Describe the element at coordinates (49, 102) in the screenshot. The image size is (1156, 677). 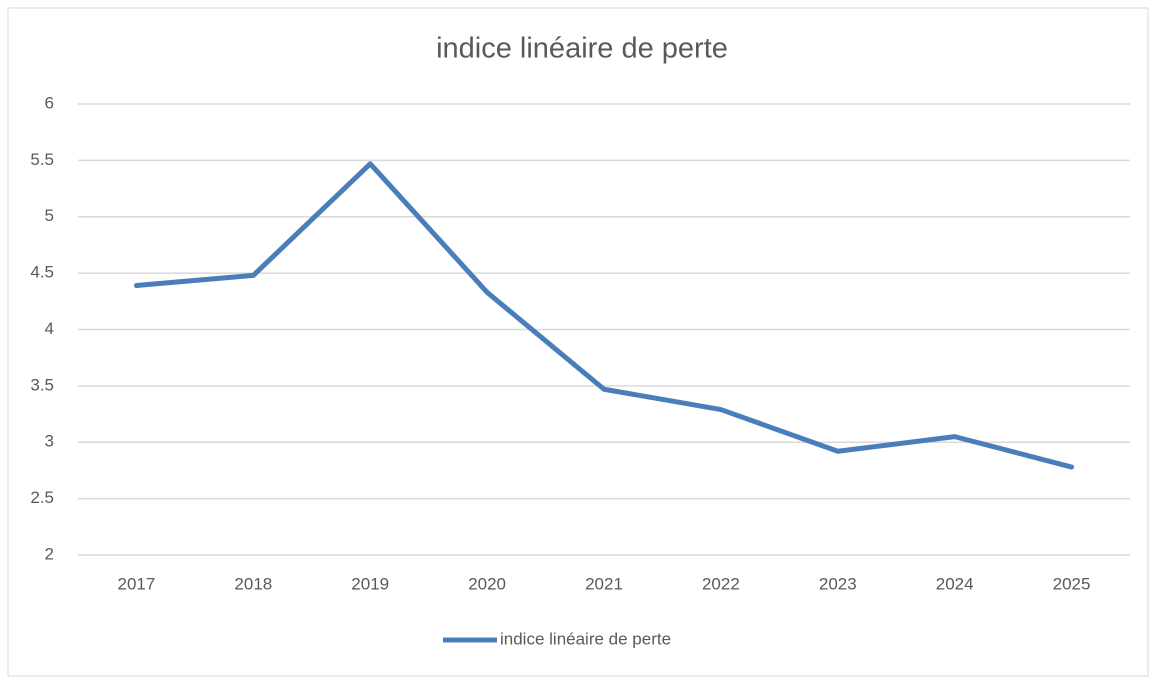
I see `y-tick-label: 6` at that location.